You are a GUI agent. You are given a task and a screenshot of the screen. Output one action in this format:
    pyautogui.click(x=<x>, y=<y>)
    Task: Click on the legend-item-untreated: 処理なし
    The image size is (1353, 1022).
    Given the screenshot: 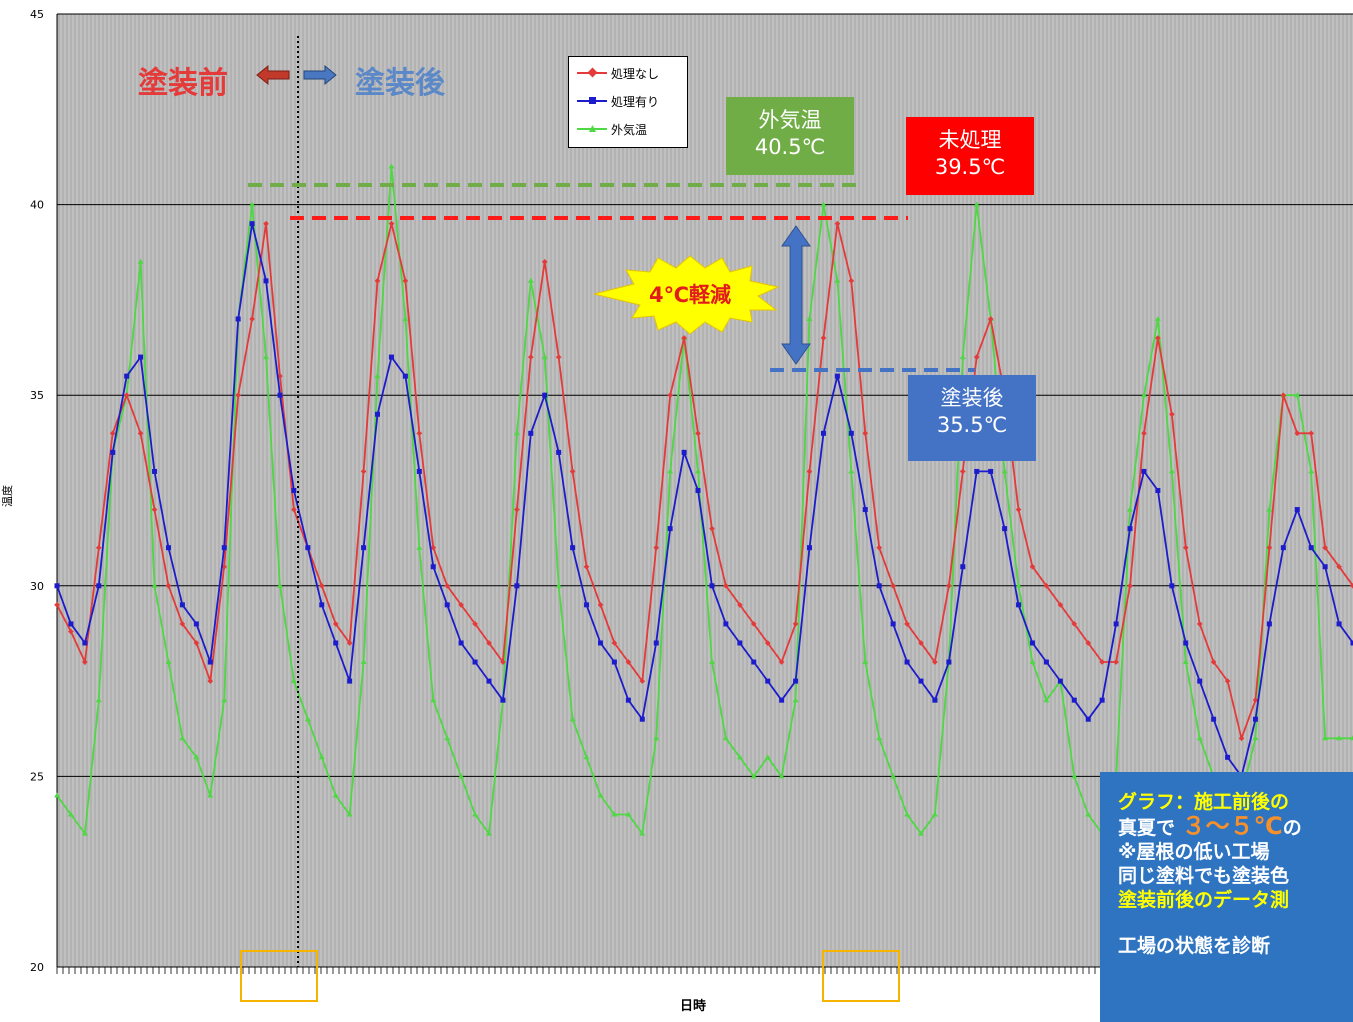 What is the action you would take?
    pyautogui.click(x=618, y=73)
    